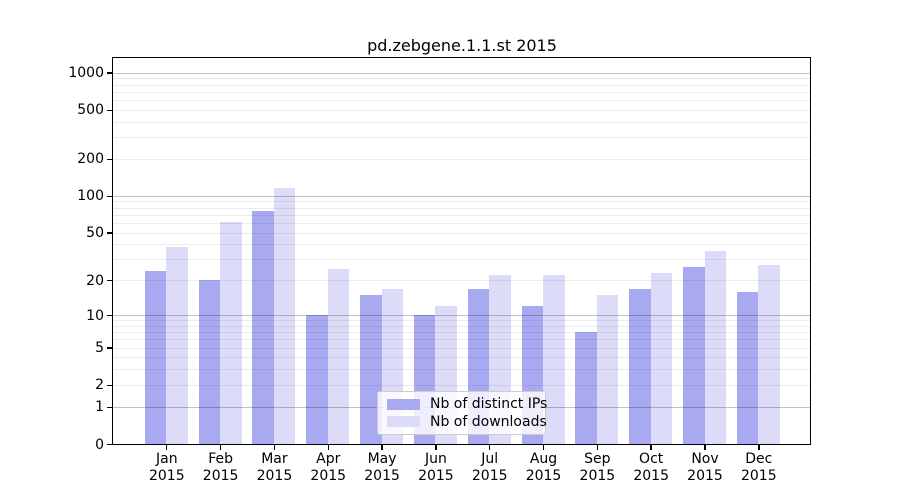 The height and width of the screenshot is (500, 900). What do you see at coordinates (95, 280) in the screenshot?
I see `y-tick-label-20: 20` at bounding box center [95, 280].